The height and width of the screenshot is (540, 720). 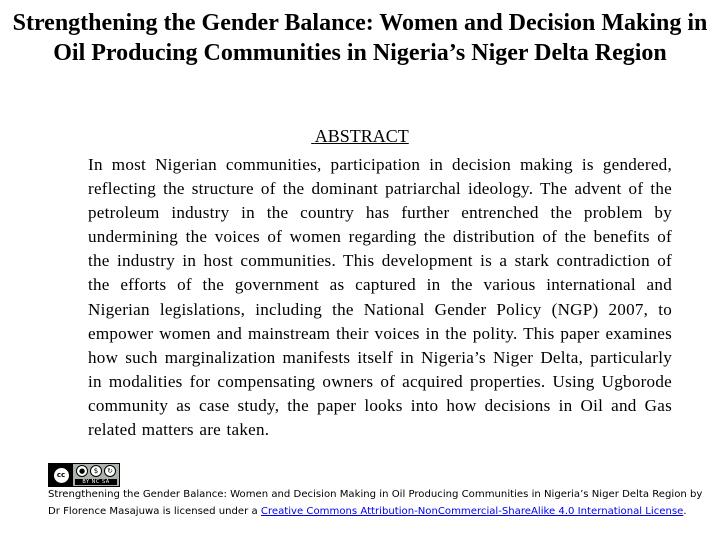 What do you see at coordinates (685, 511) in the screenshot?
I see `license-end-text: .` at bounding box center [685, 511].